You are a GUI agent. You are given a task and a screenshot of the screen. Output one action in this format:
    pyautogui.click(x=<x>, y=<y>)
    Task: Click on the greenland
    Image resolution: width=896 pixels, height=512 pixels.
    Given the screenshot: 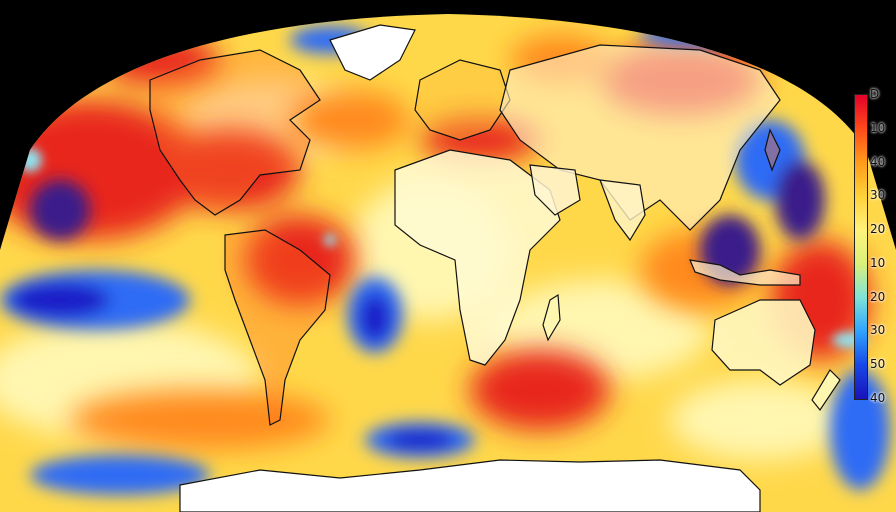 What is the action you would take?
    pyautogui.click(x=372, y=52)
    